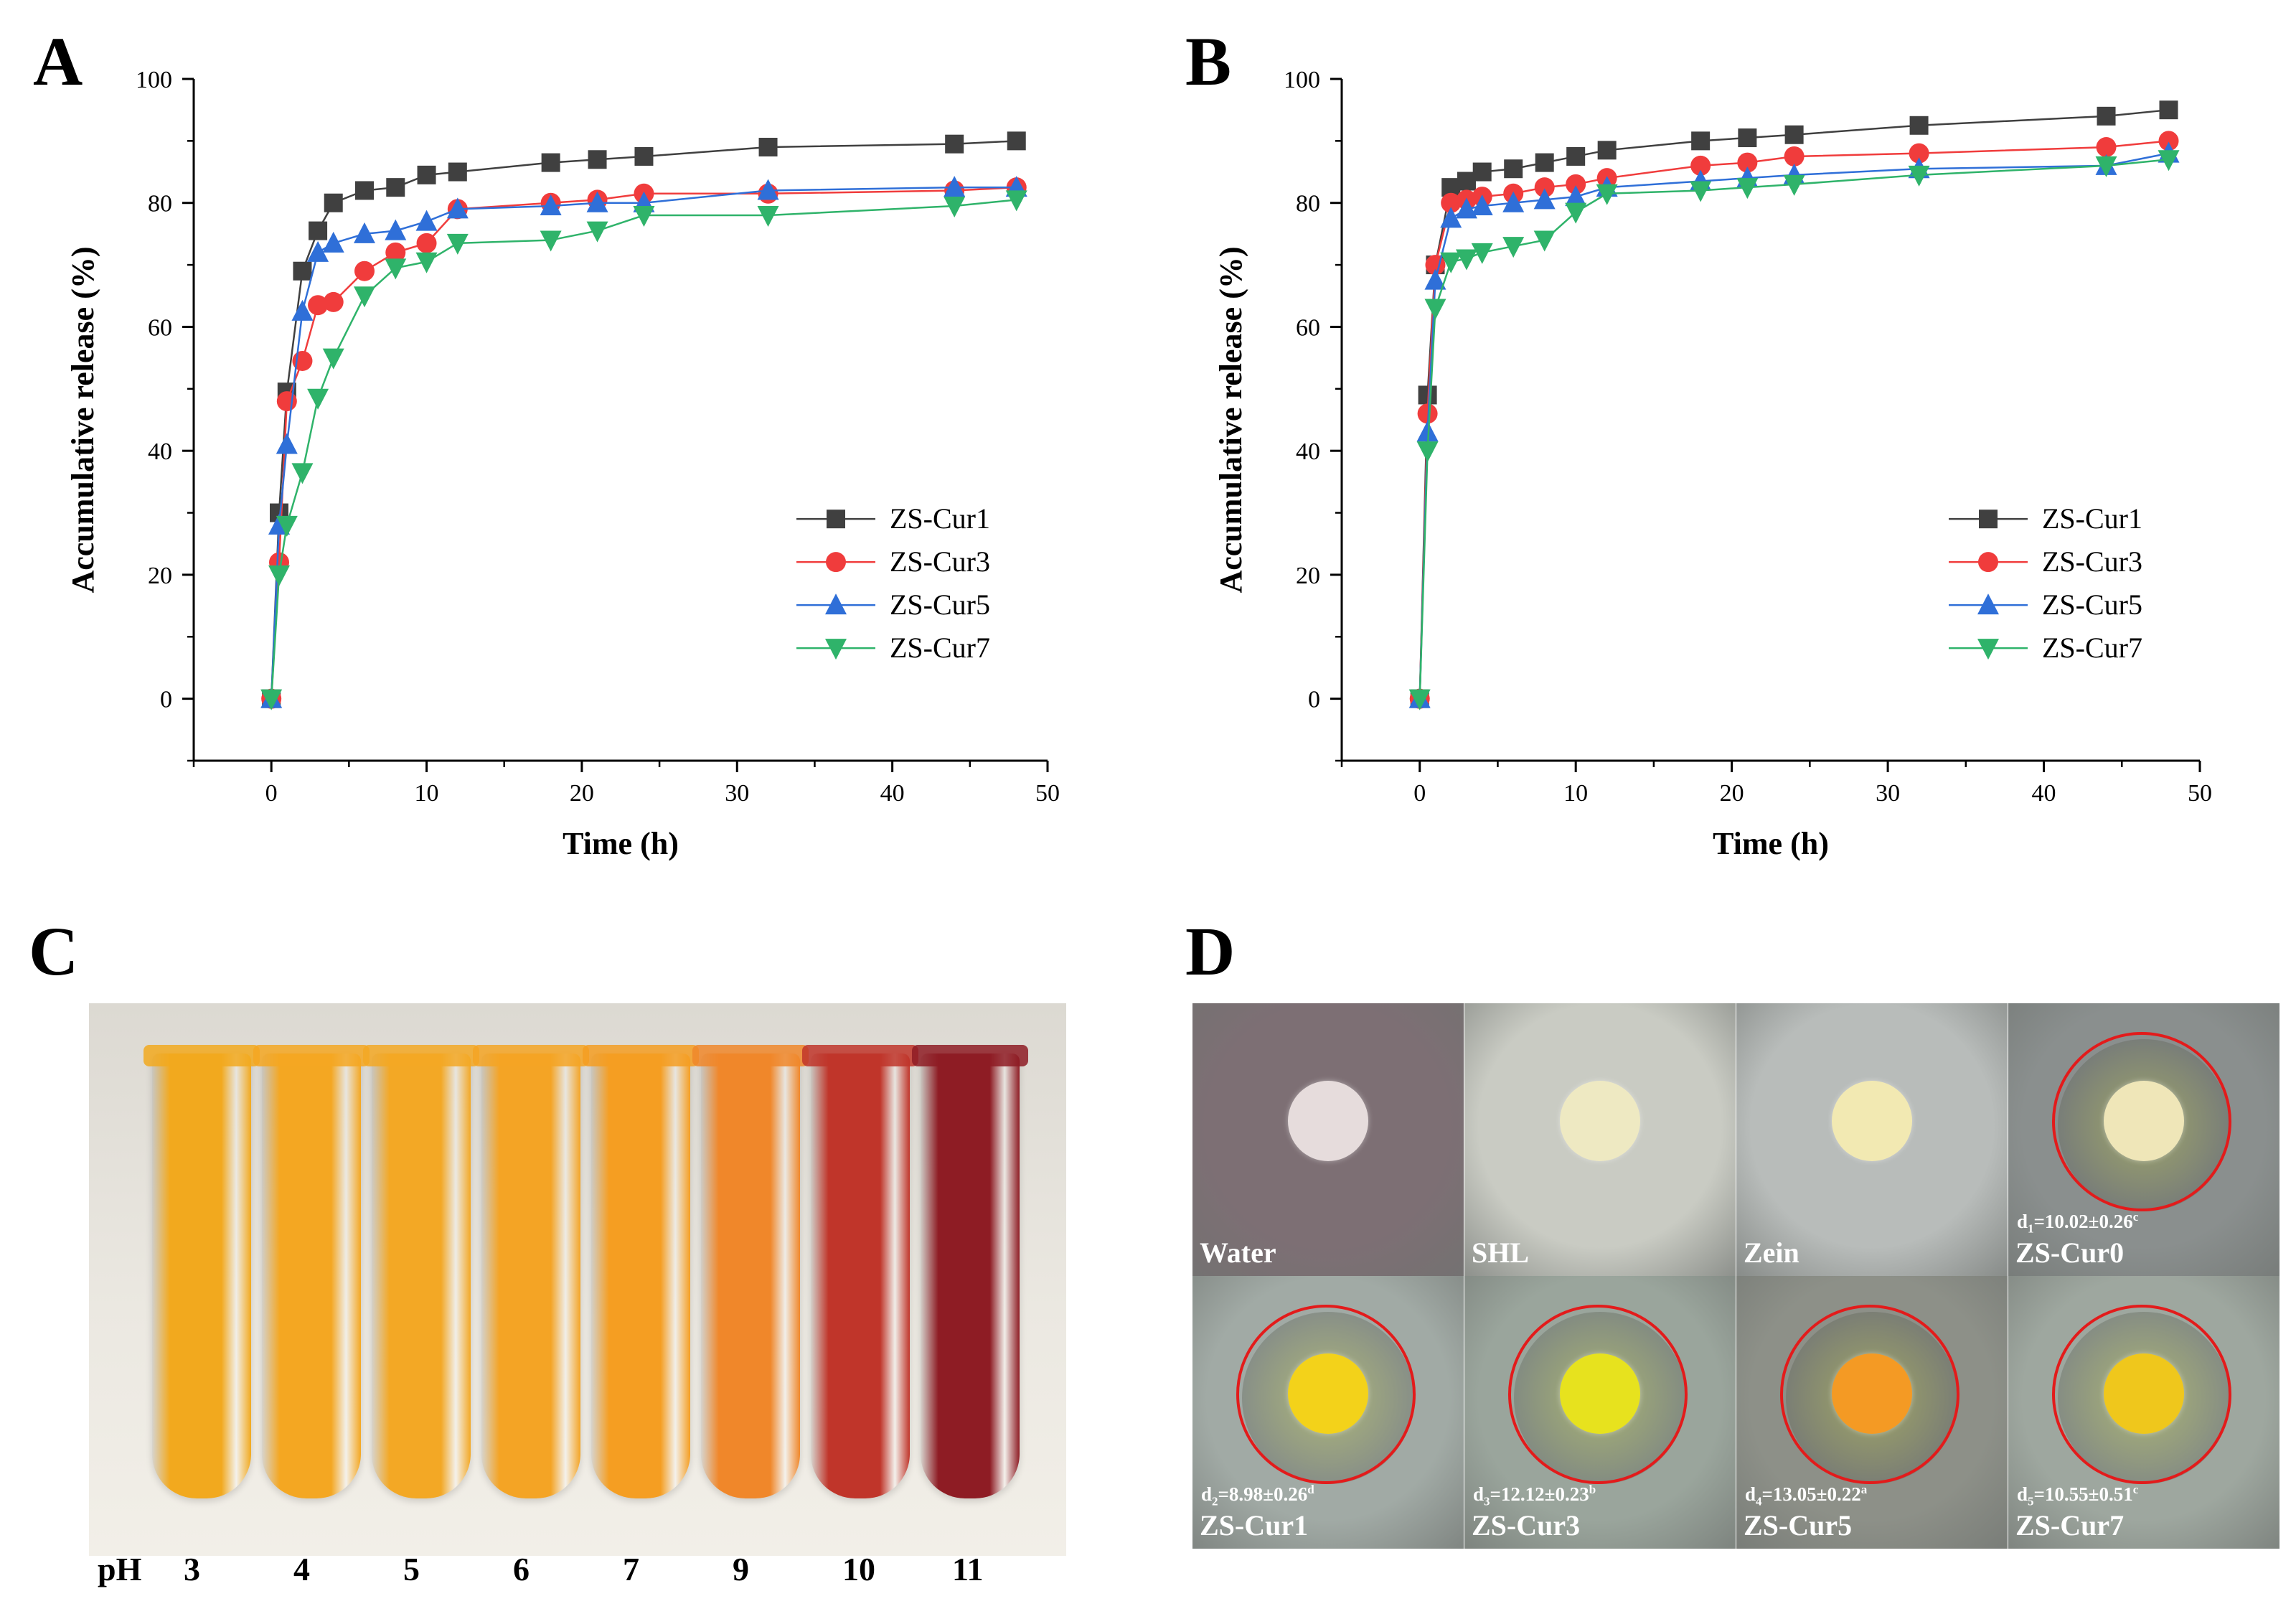 The height and width of the screenshot is (1619, 2296). I want to click on tube-ph-label: 5, so click(411, 1569).